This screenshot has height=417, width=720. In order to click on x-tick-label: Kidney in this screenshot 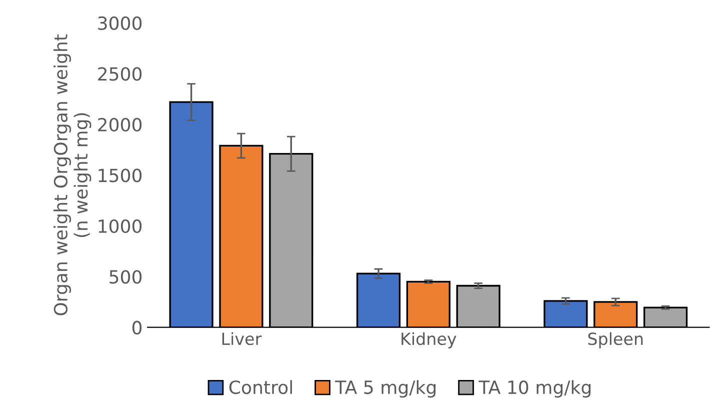, I will do `click(429, 340)`.